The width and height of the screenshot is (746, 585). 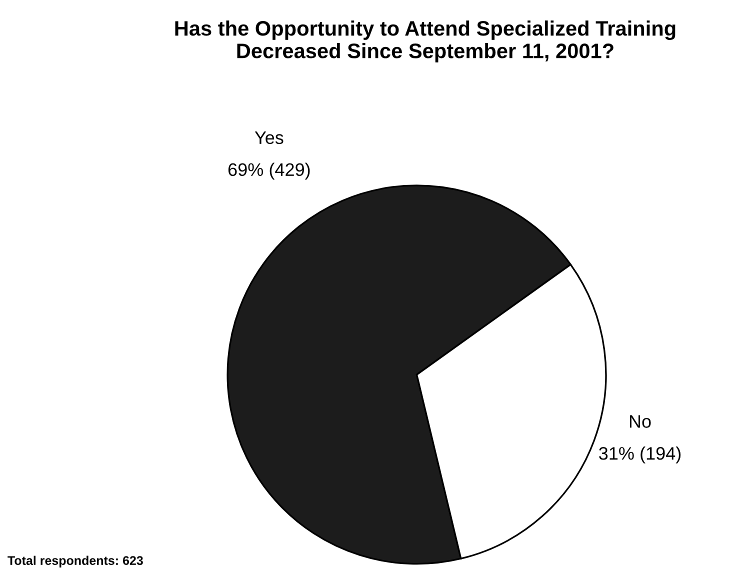 I want to click on chart-title: Has the Opportunity to Attend Specialized Training Decreased Since September 11, 2001?, so click(x=425, y=41).